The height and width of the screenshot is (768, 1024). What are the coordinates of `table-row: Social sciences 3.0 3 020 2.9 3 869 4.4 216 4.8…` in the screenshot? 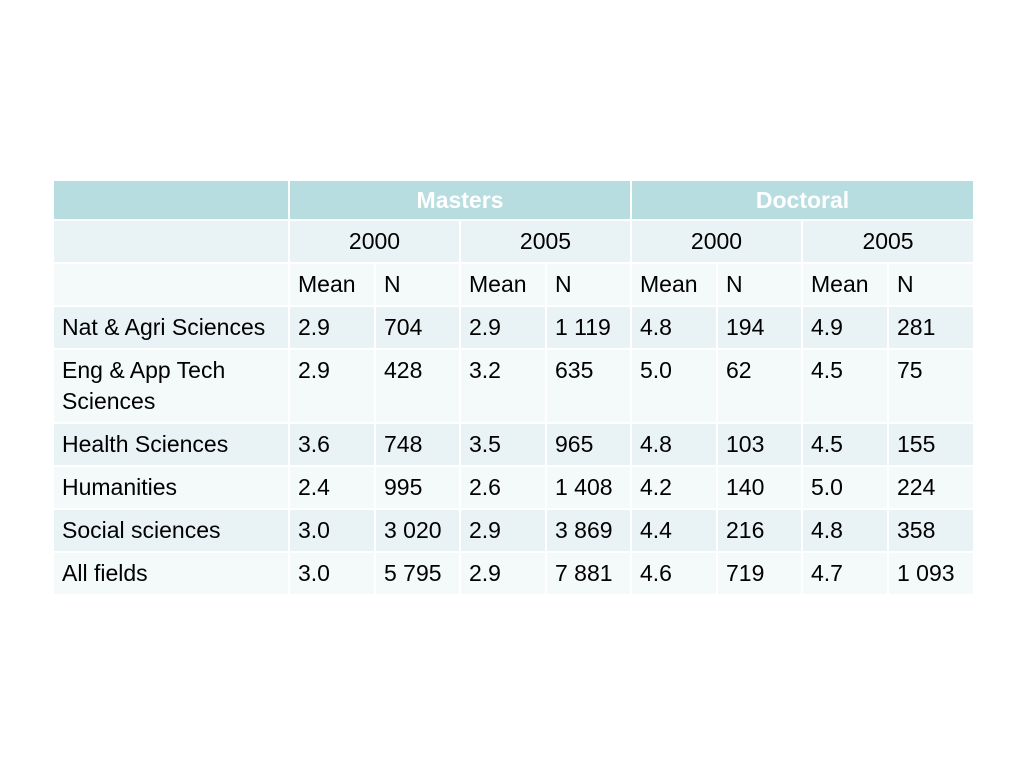 It's located at (514, 530).